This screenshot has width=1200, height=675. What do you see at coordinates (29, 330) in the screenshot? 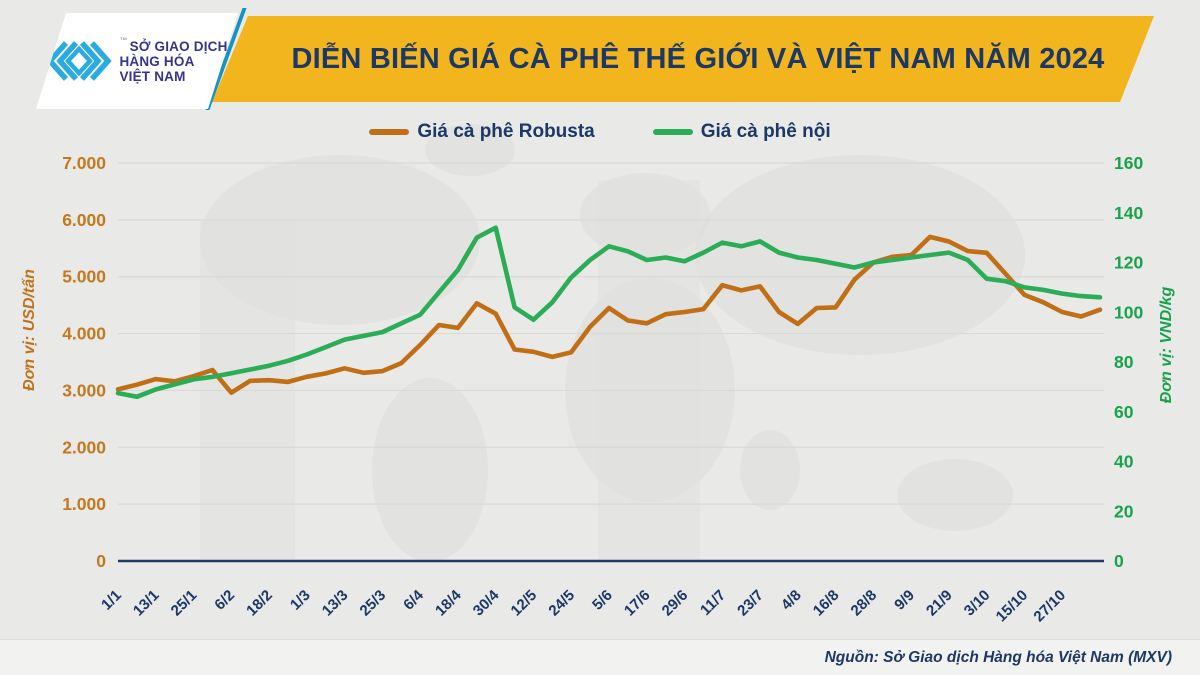
I see `y-left-axis-title: Đơn vị: USD/tấn` at bounding box center [29, 330].